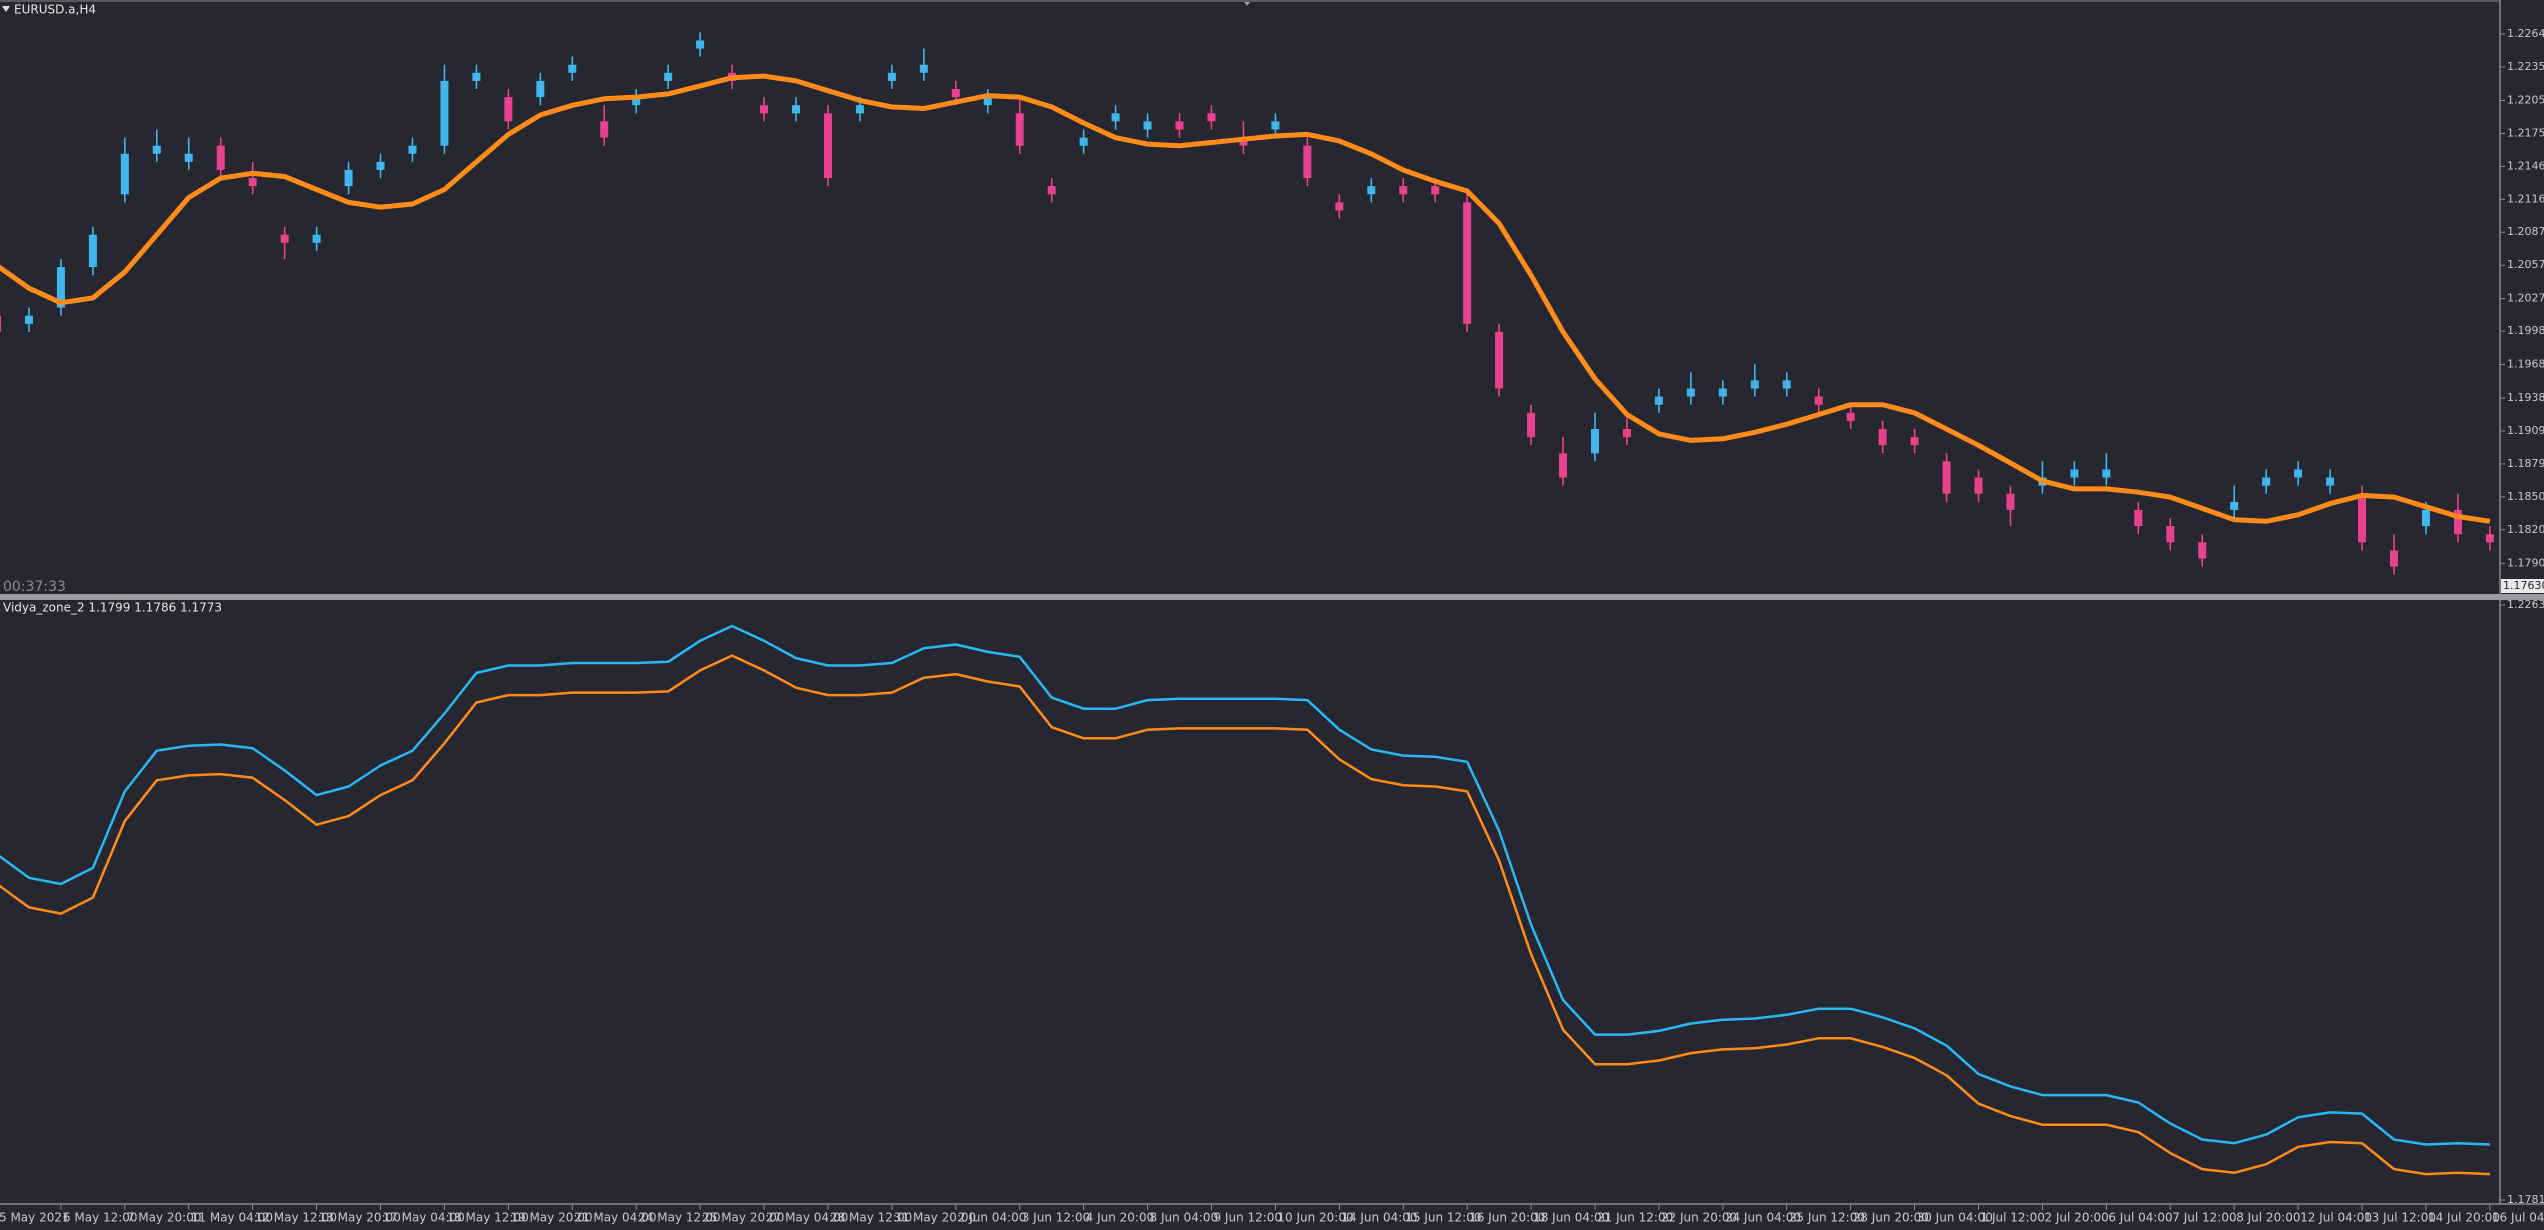 The width and height of the screenshot is (2544, 1230). What do you see at coordinates (1247, 1218) in the screenshot?
I see `x-tick-label: 9 Jun 12:00` at bounding box center [1247, 1218].